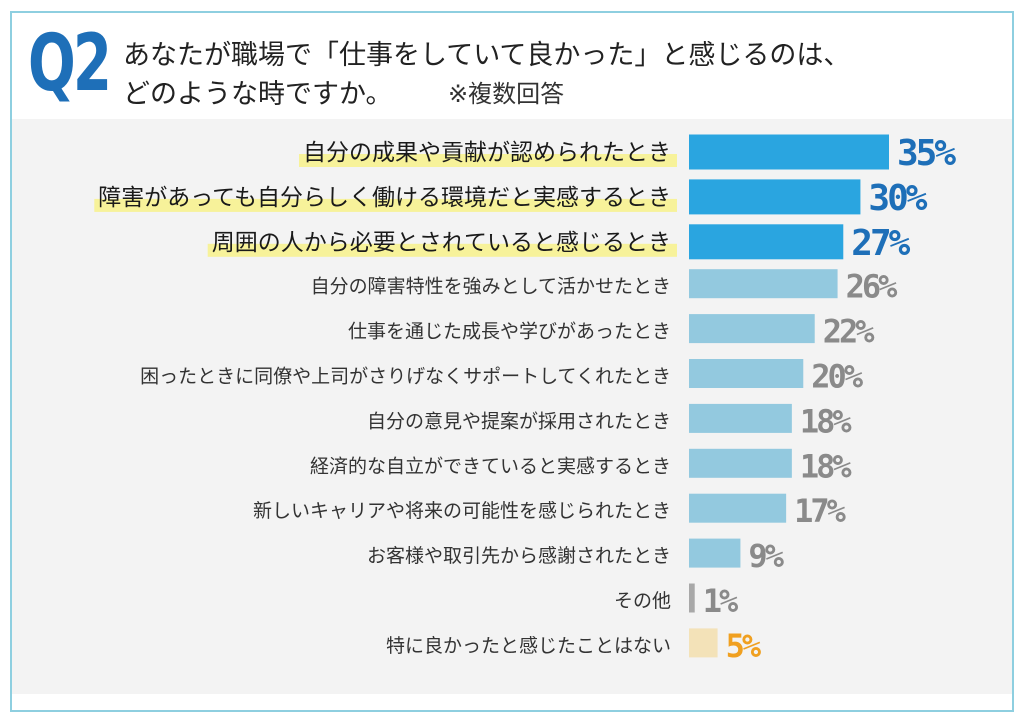 Image resolution: width=1024 pixels, height=722 pixels. Describe the element at coordinates (519, 421) in the screenshot. I see `category-label: 自分の意見や提案が採用されたとき` at that location.